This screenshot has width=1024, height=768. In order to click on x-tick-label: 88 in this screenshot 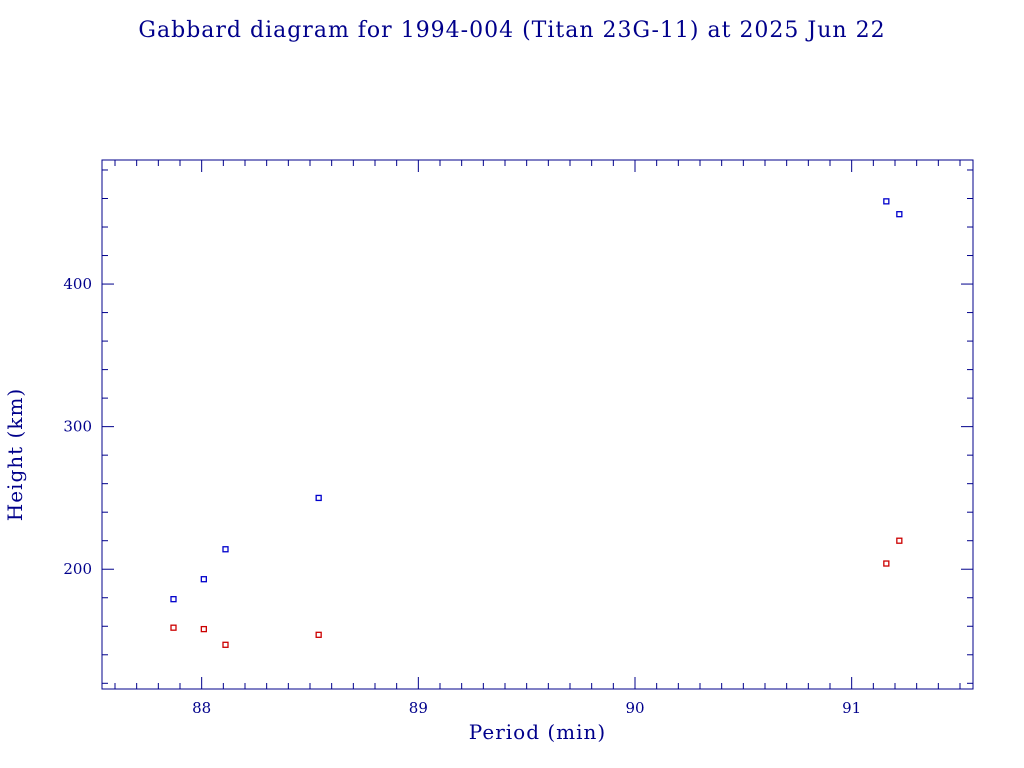, I will do `click(201, 708)`.